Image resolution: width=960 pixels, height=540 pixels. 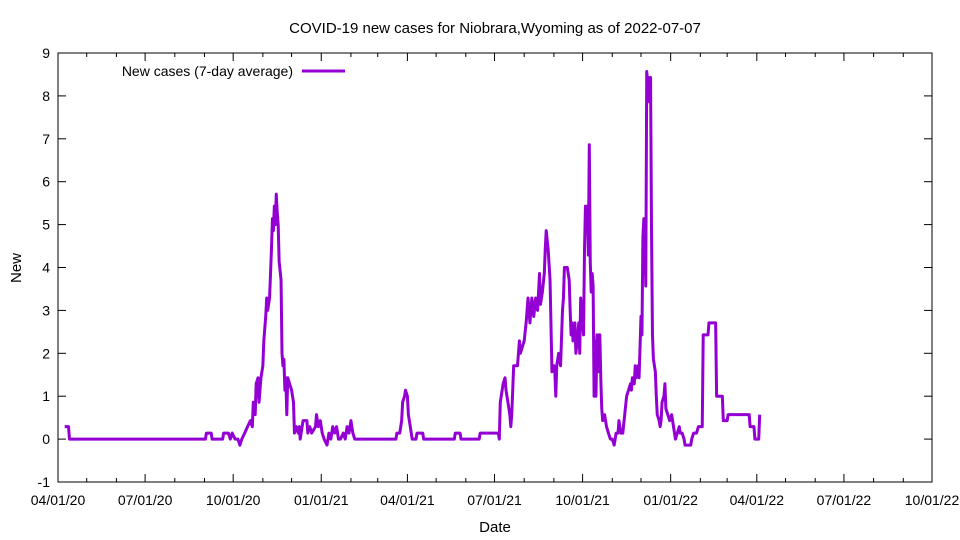 I want to click on y-tick-label: 8, so click(x=46, y=96).